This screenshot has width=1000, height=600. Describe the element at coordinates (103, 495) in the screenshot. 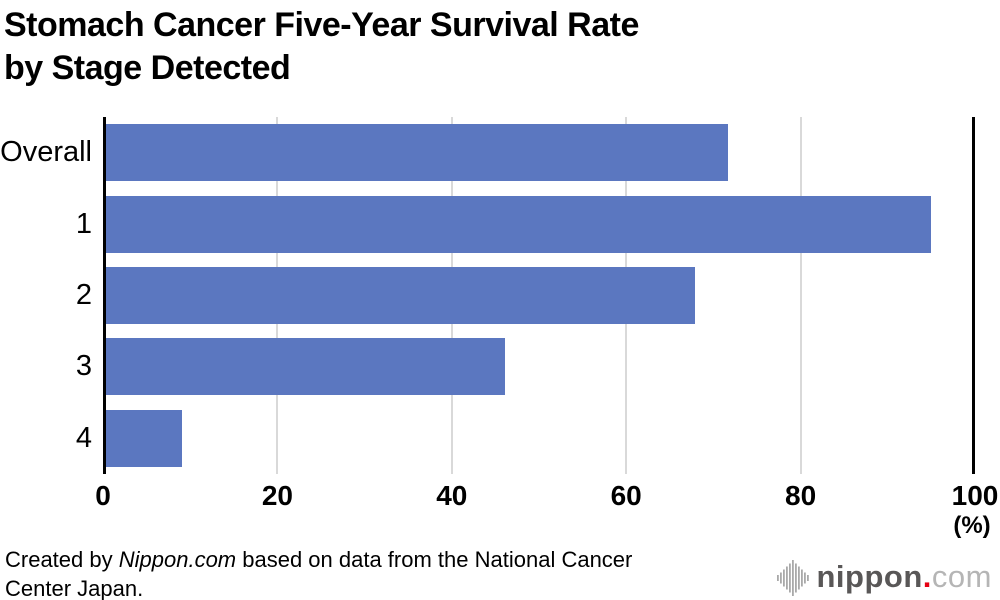

I see `x-tick-label-0: 0` at that location.